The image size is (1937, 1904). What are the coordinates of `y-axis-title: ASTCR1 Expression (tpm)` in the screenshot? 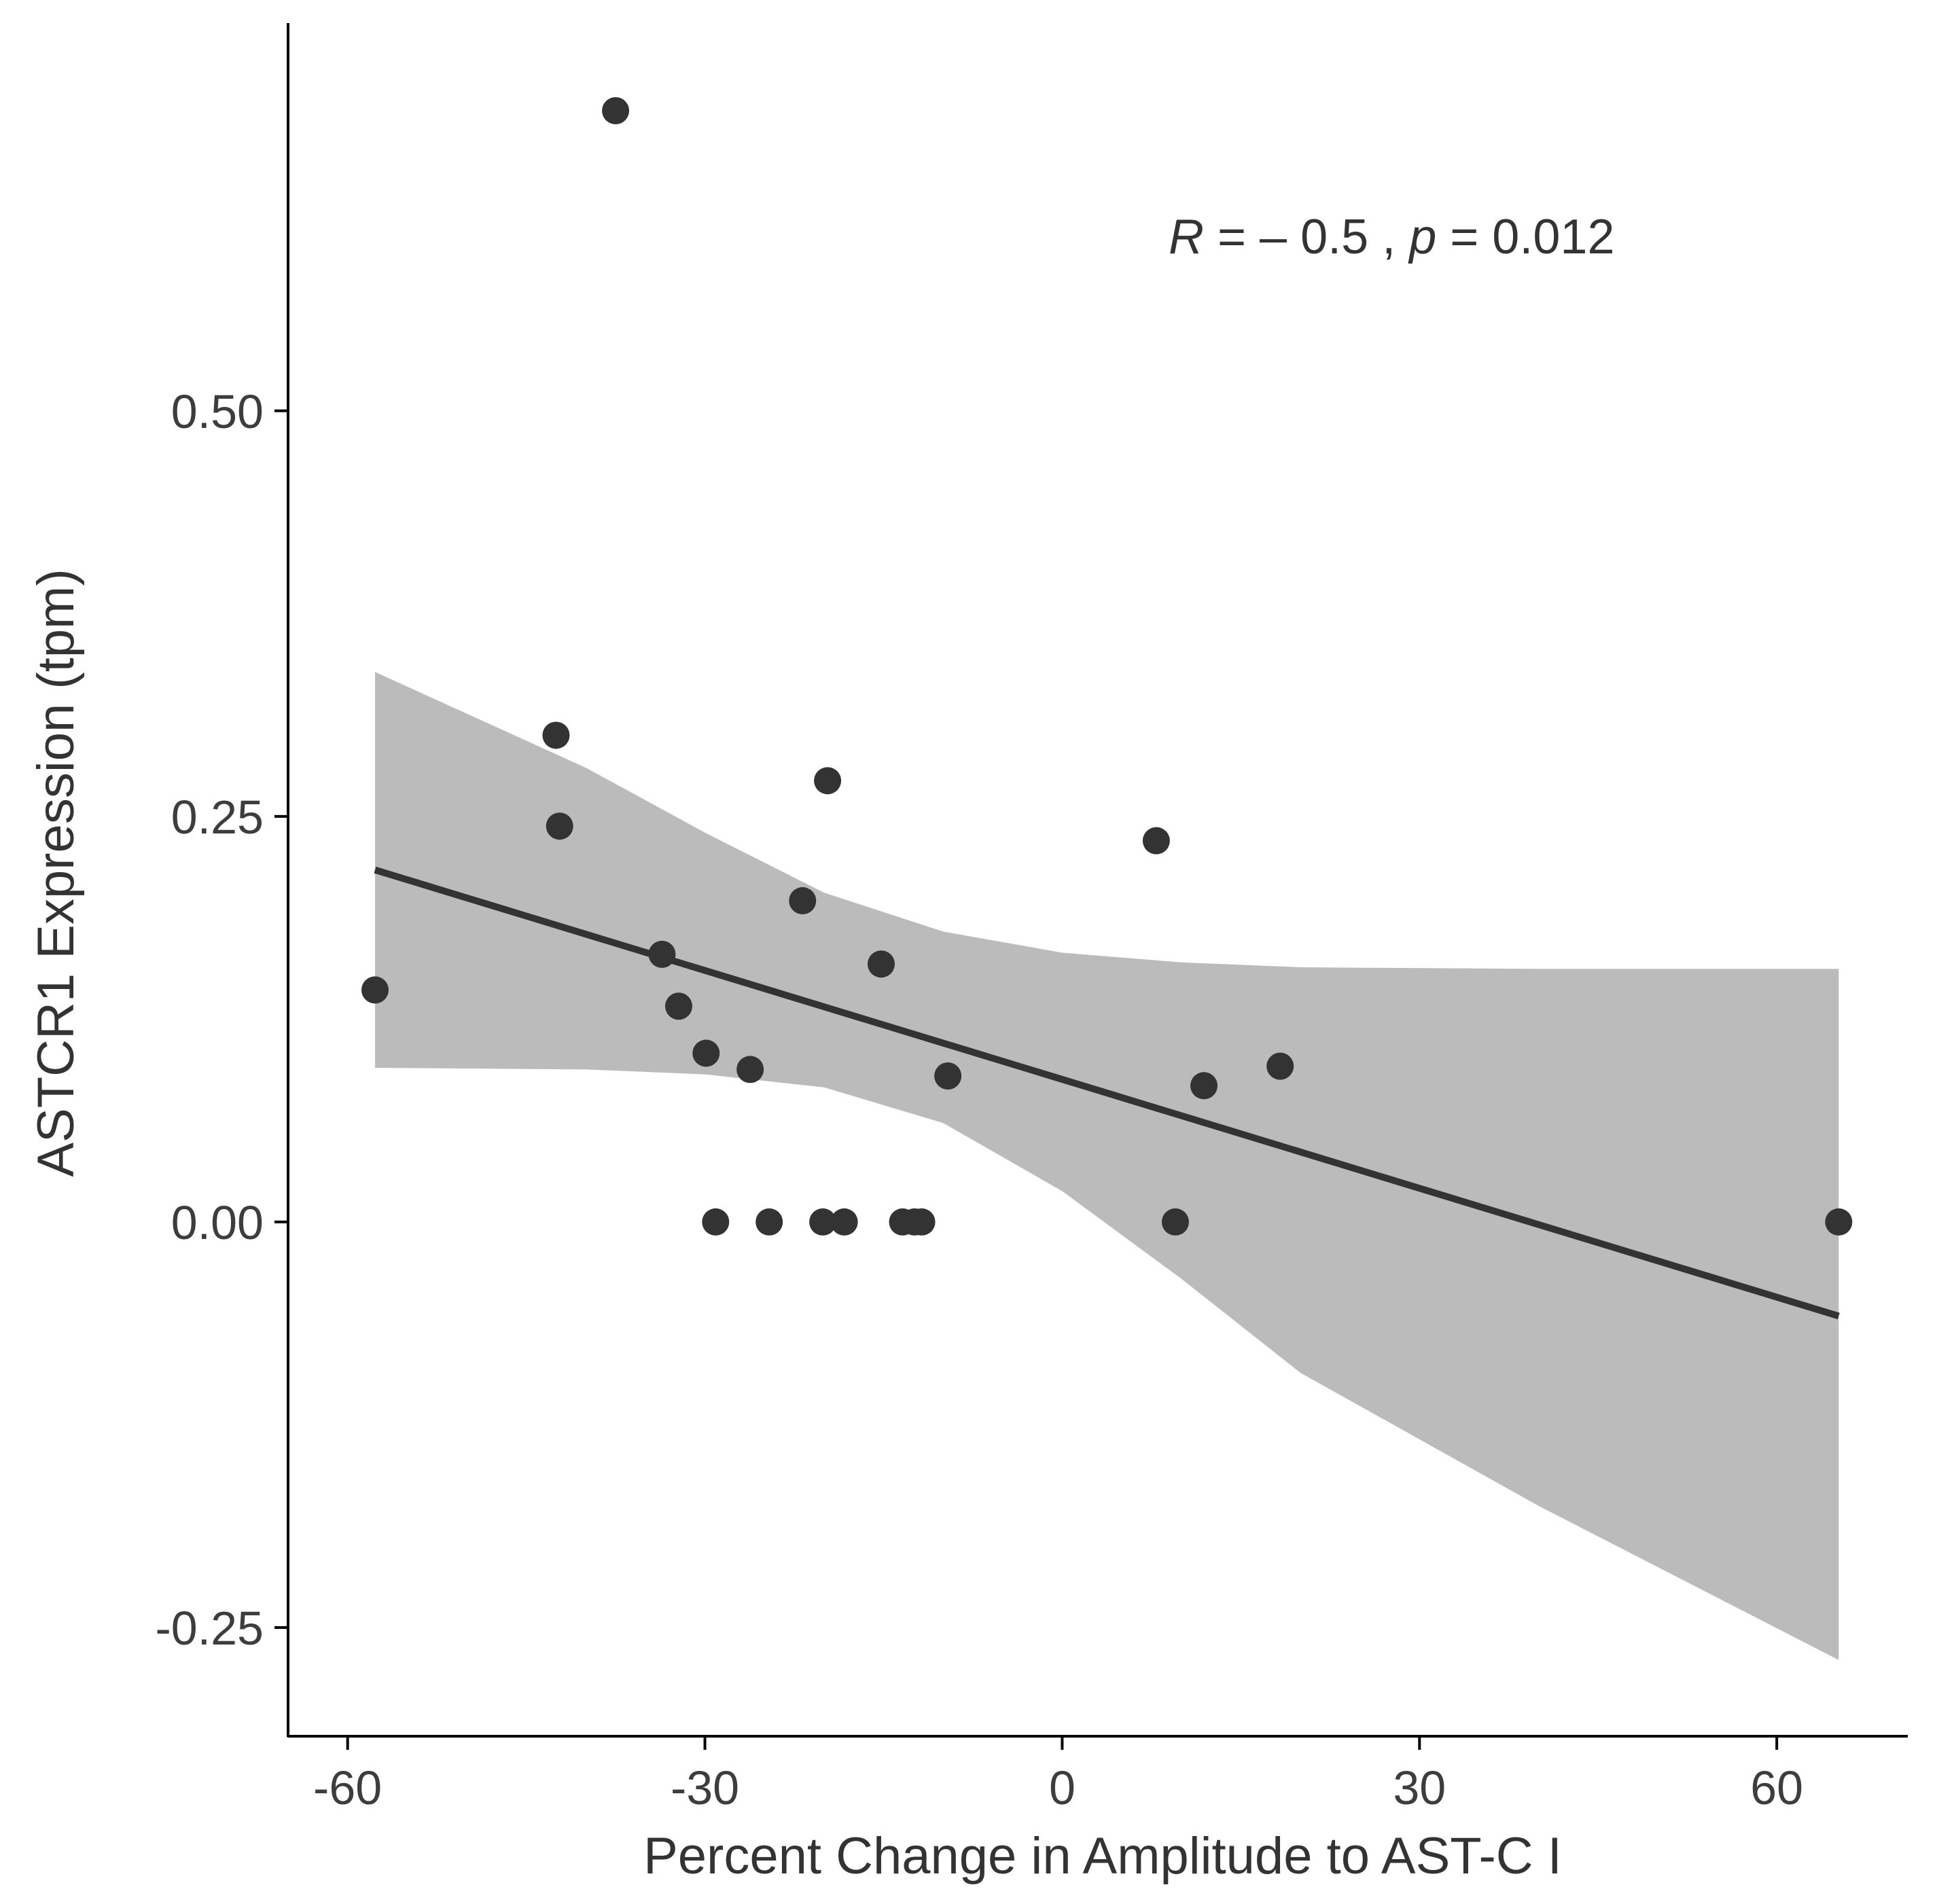 It's located at (56, 873).